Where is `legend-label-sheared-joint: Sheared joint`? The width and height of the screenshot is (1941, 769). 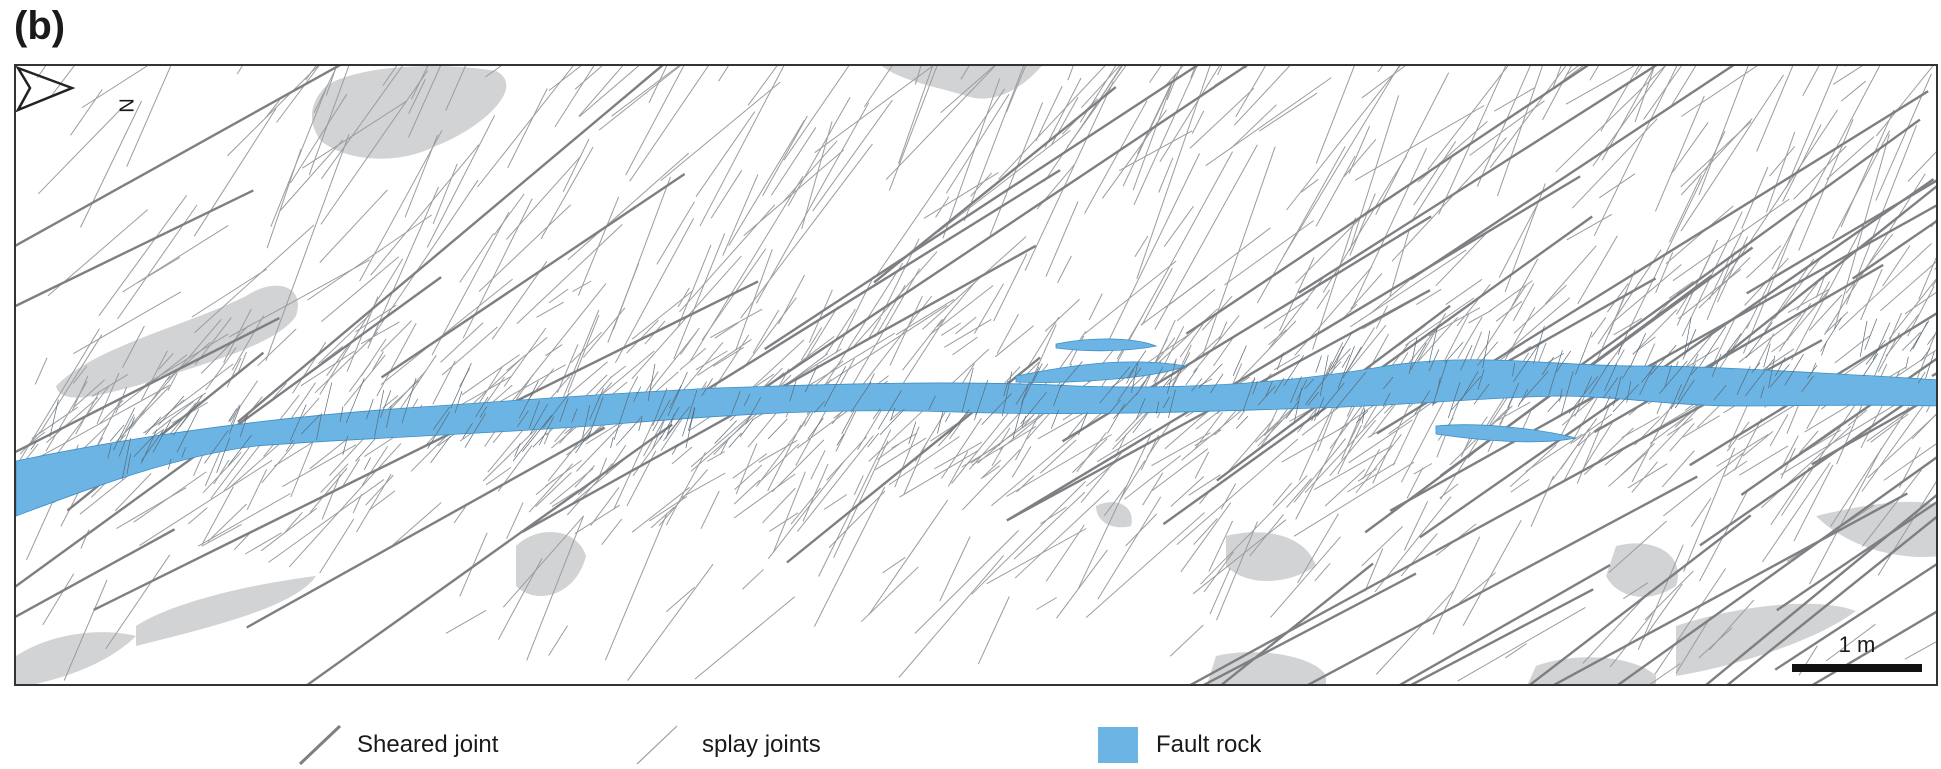
legend-label-sheared-joint: Sheared joint is located at coordinates (428, 744).